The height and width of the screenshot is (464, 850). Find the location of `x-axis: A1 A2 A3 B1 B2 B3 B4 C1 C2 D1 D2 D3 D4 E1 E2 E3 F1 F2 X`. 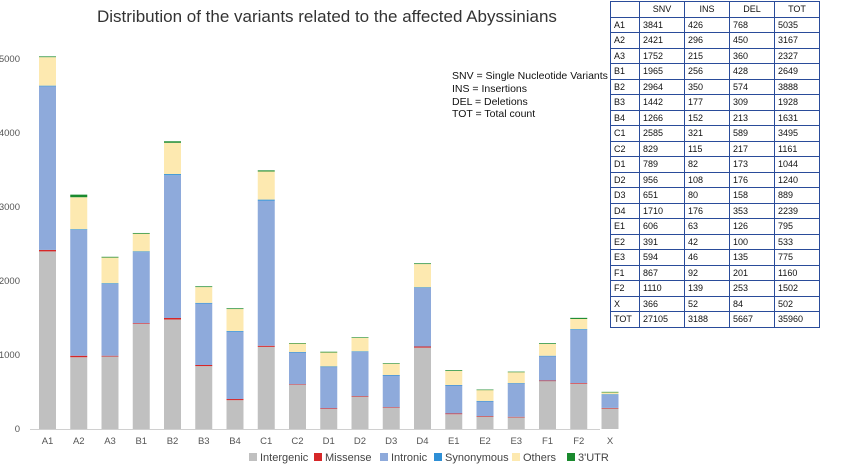

x-axis: A1 A2 A3 B1 B2 B3 B4 C1 C2 D1 D2 D3 D4 E1 E2 E3 F1 F2 X is located at coordinates (328, 441).